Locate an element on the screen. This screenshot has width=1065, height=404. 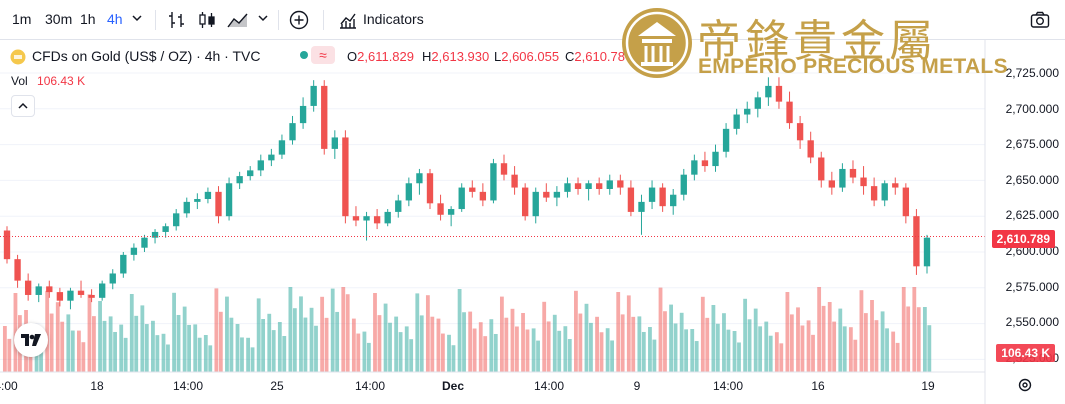
collapse-legend-button is located at coordinates (23, 106).